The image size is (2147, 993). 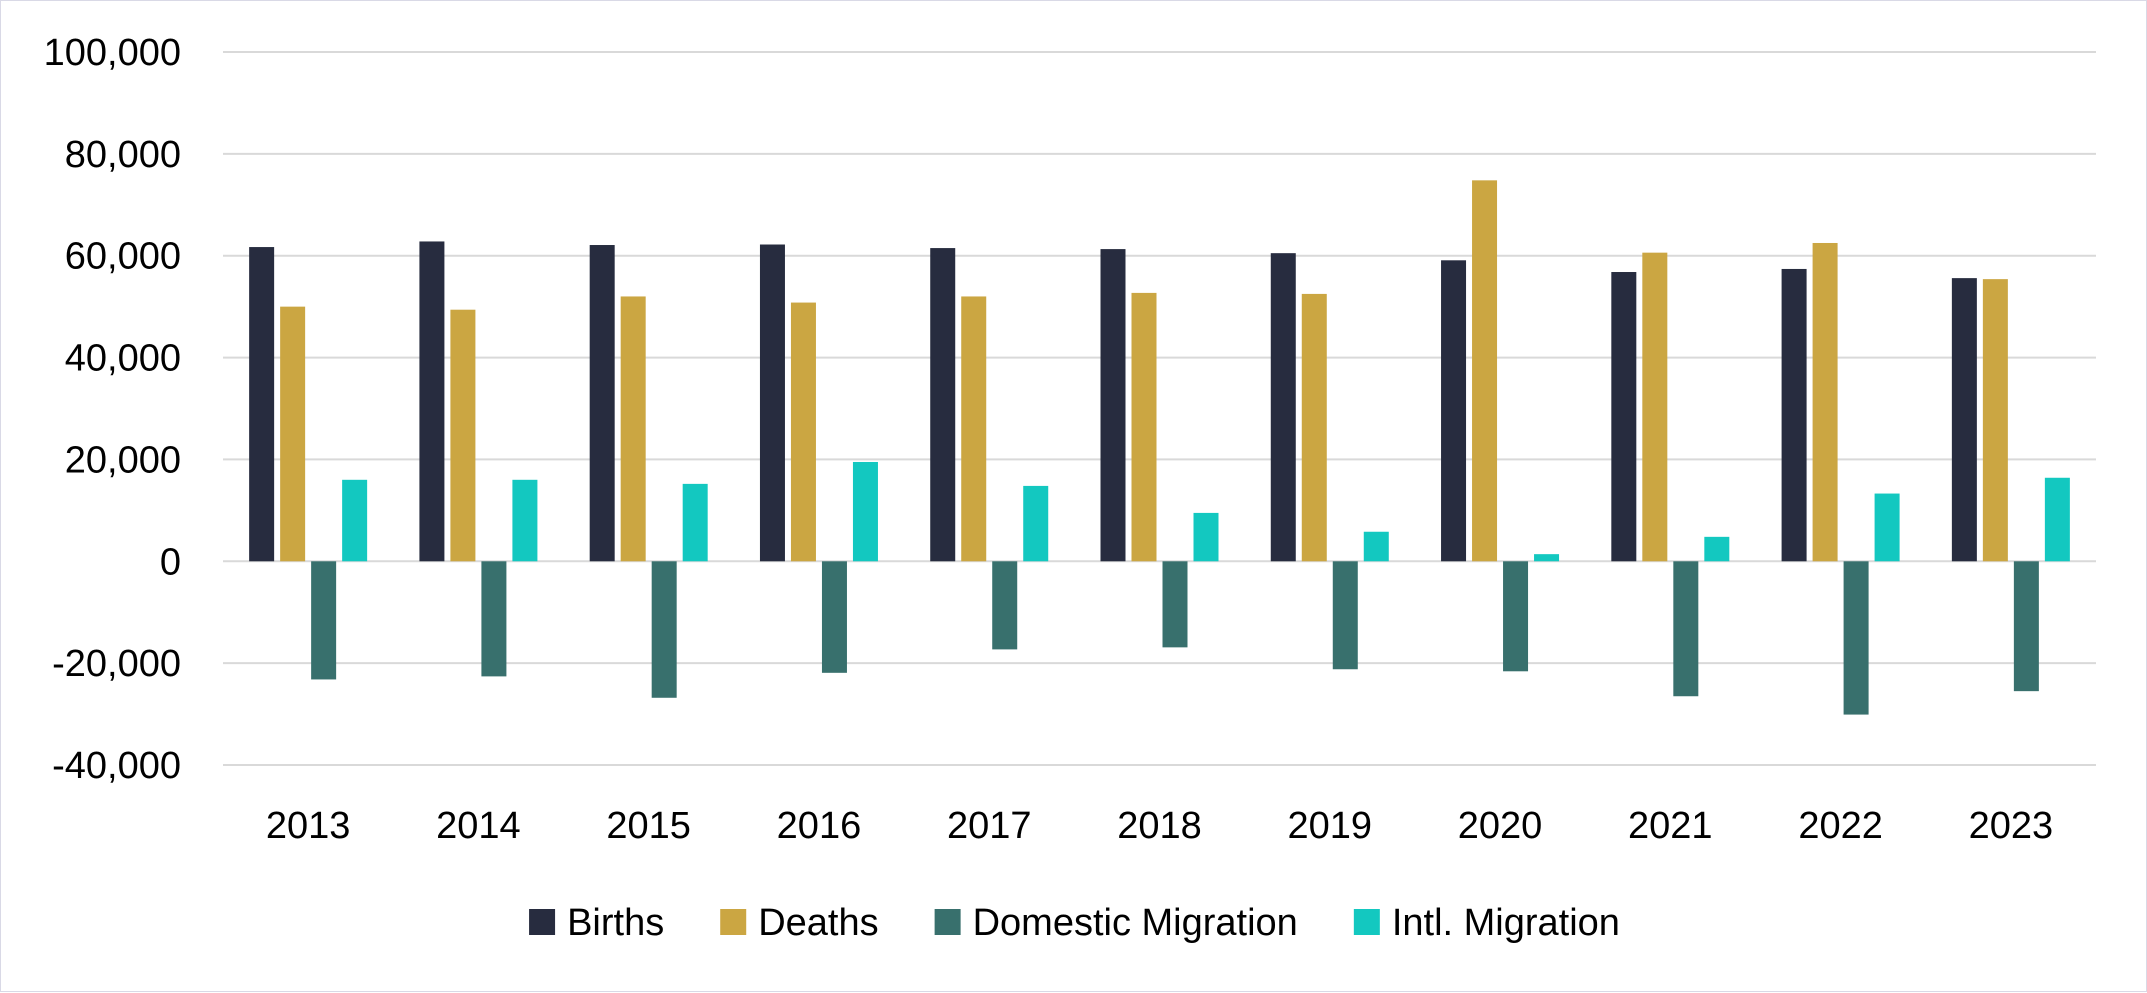 I want to click on bar-deaths-2021, so click(x=1655, y=407).